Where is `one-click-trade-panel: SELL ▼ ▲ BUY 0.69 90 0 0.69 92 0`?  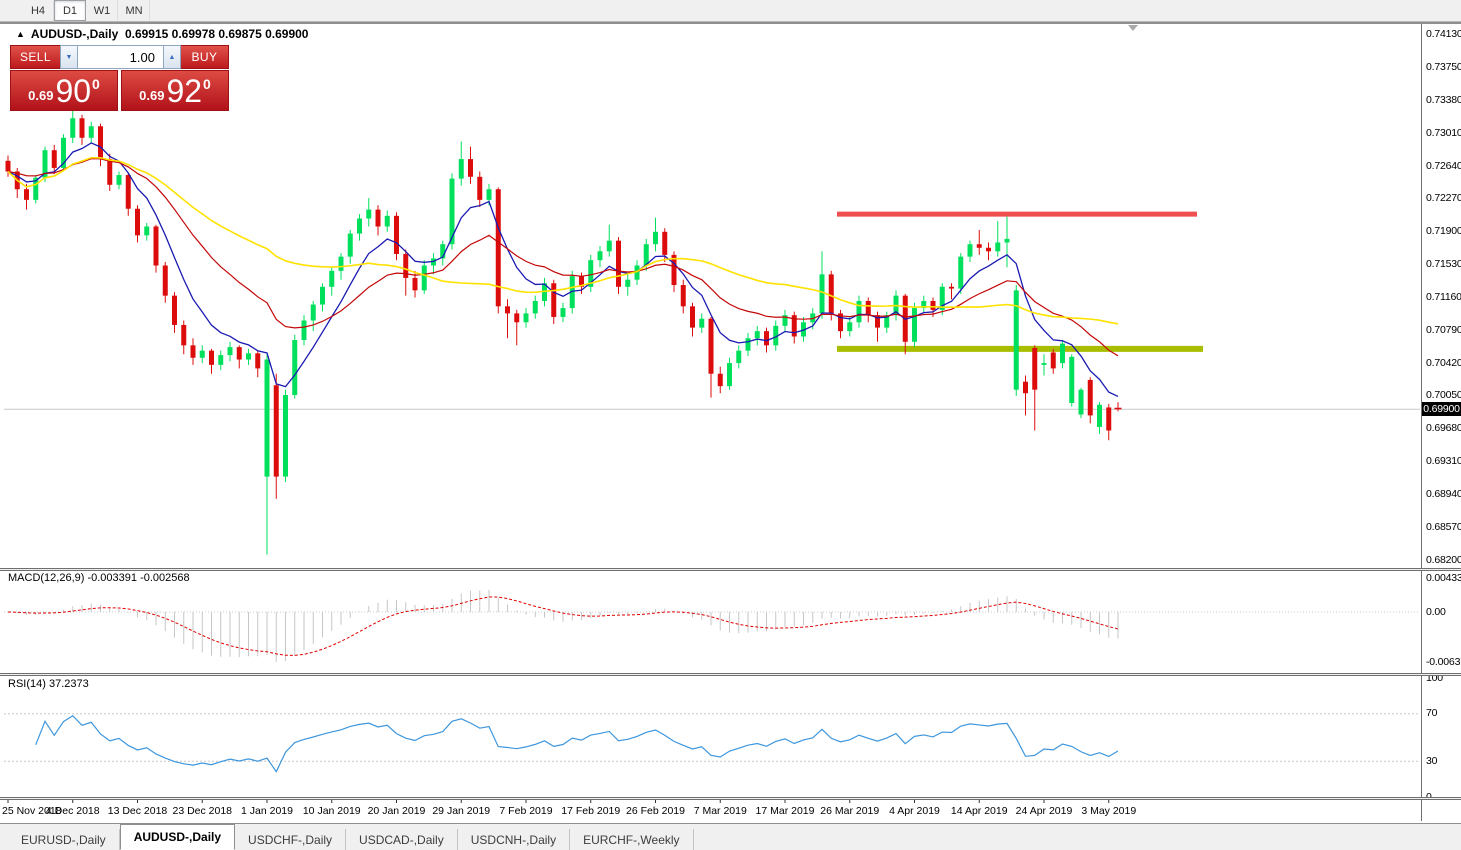 one-click-trade-panel: SELL ▼ ▲ BUY 0.69 90 0 0.69 92 0 is located at coordinates (119, 78).